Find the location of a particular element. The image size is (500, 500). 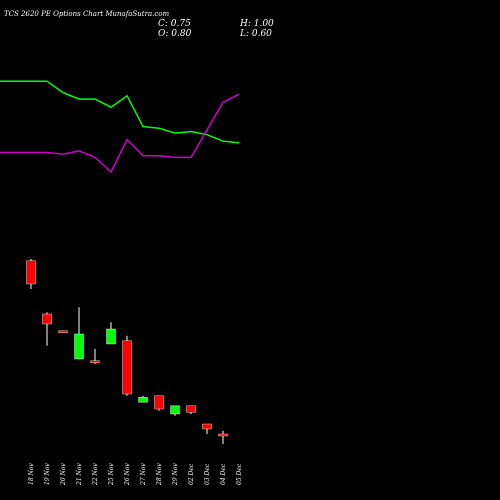

x-axis-label: 27 Nov is located at coordinates (143, 474).